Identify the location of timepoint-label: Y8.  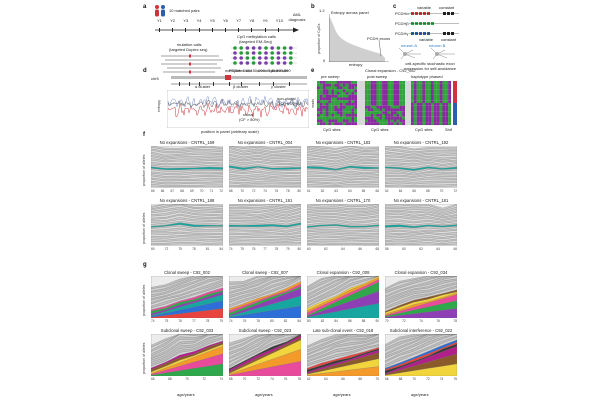
(252, 20).